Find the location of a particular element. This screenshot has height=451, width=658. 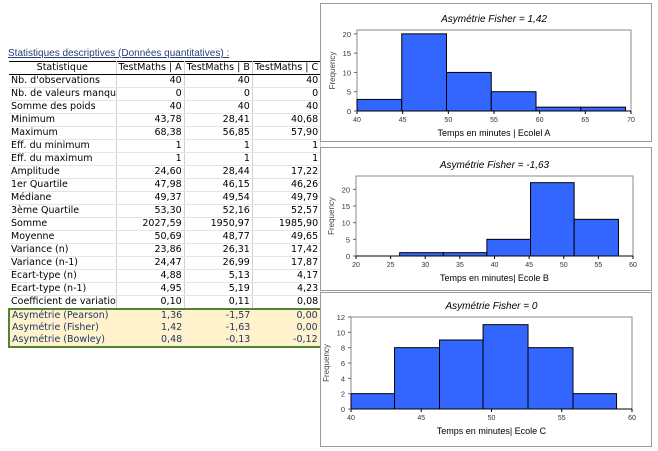

cell-value: 43,78 is located at coordinates (150, 120).